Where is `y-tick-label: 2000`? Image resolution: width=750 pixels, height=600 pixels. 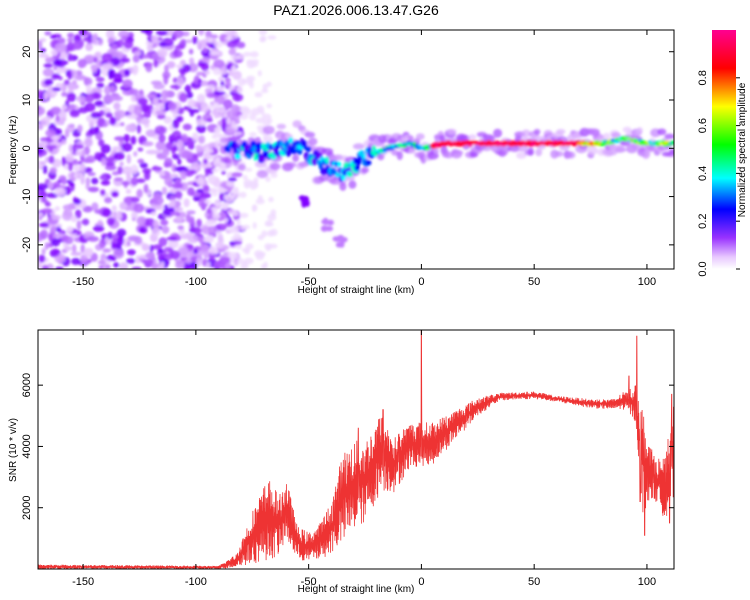 y-tick-label: 2000 is located at coordinates (27, 507).